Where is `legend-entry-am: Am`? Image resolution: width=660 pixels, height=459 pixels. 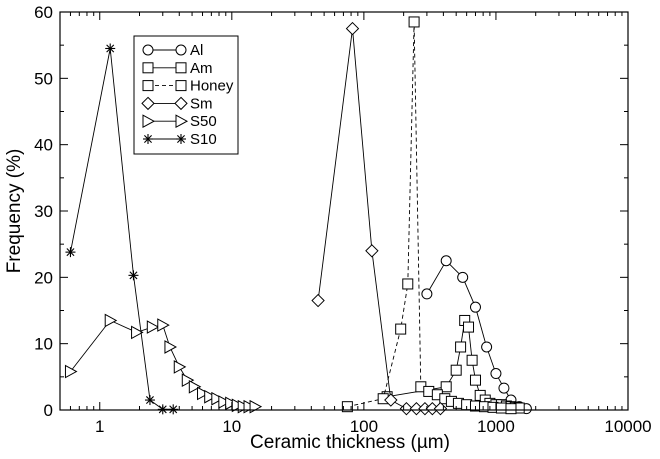
legend-entry-am: Am is located at coordinates (177, 68).